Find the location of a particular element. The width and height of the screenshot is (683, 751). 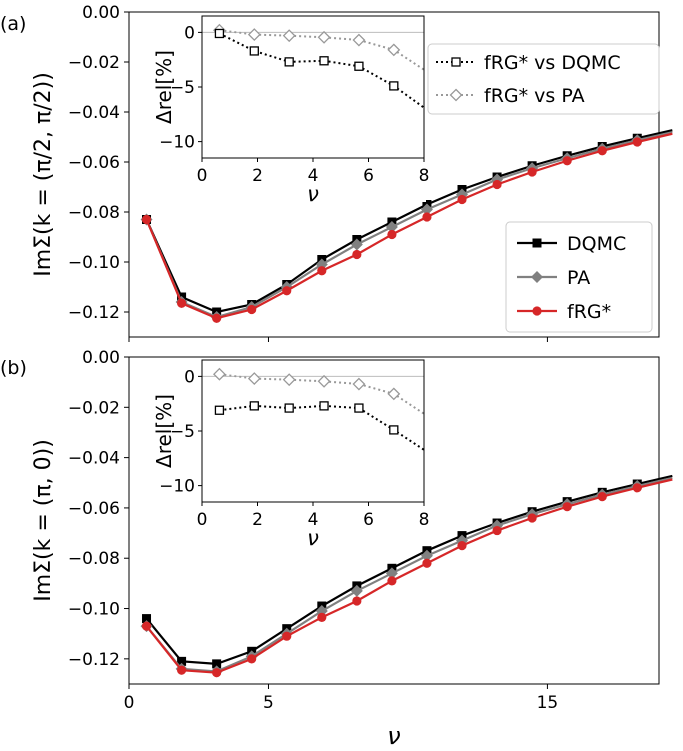

inset-y-tick-label: −5 is located at coordinates (182, 432).